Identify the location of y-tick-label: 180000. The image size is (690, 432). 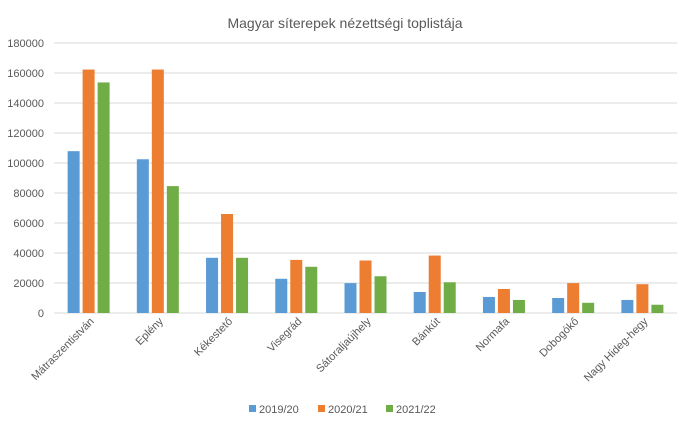
(25, 44).